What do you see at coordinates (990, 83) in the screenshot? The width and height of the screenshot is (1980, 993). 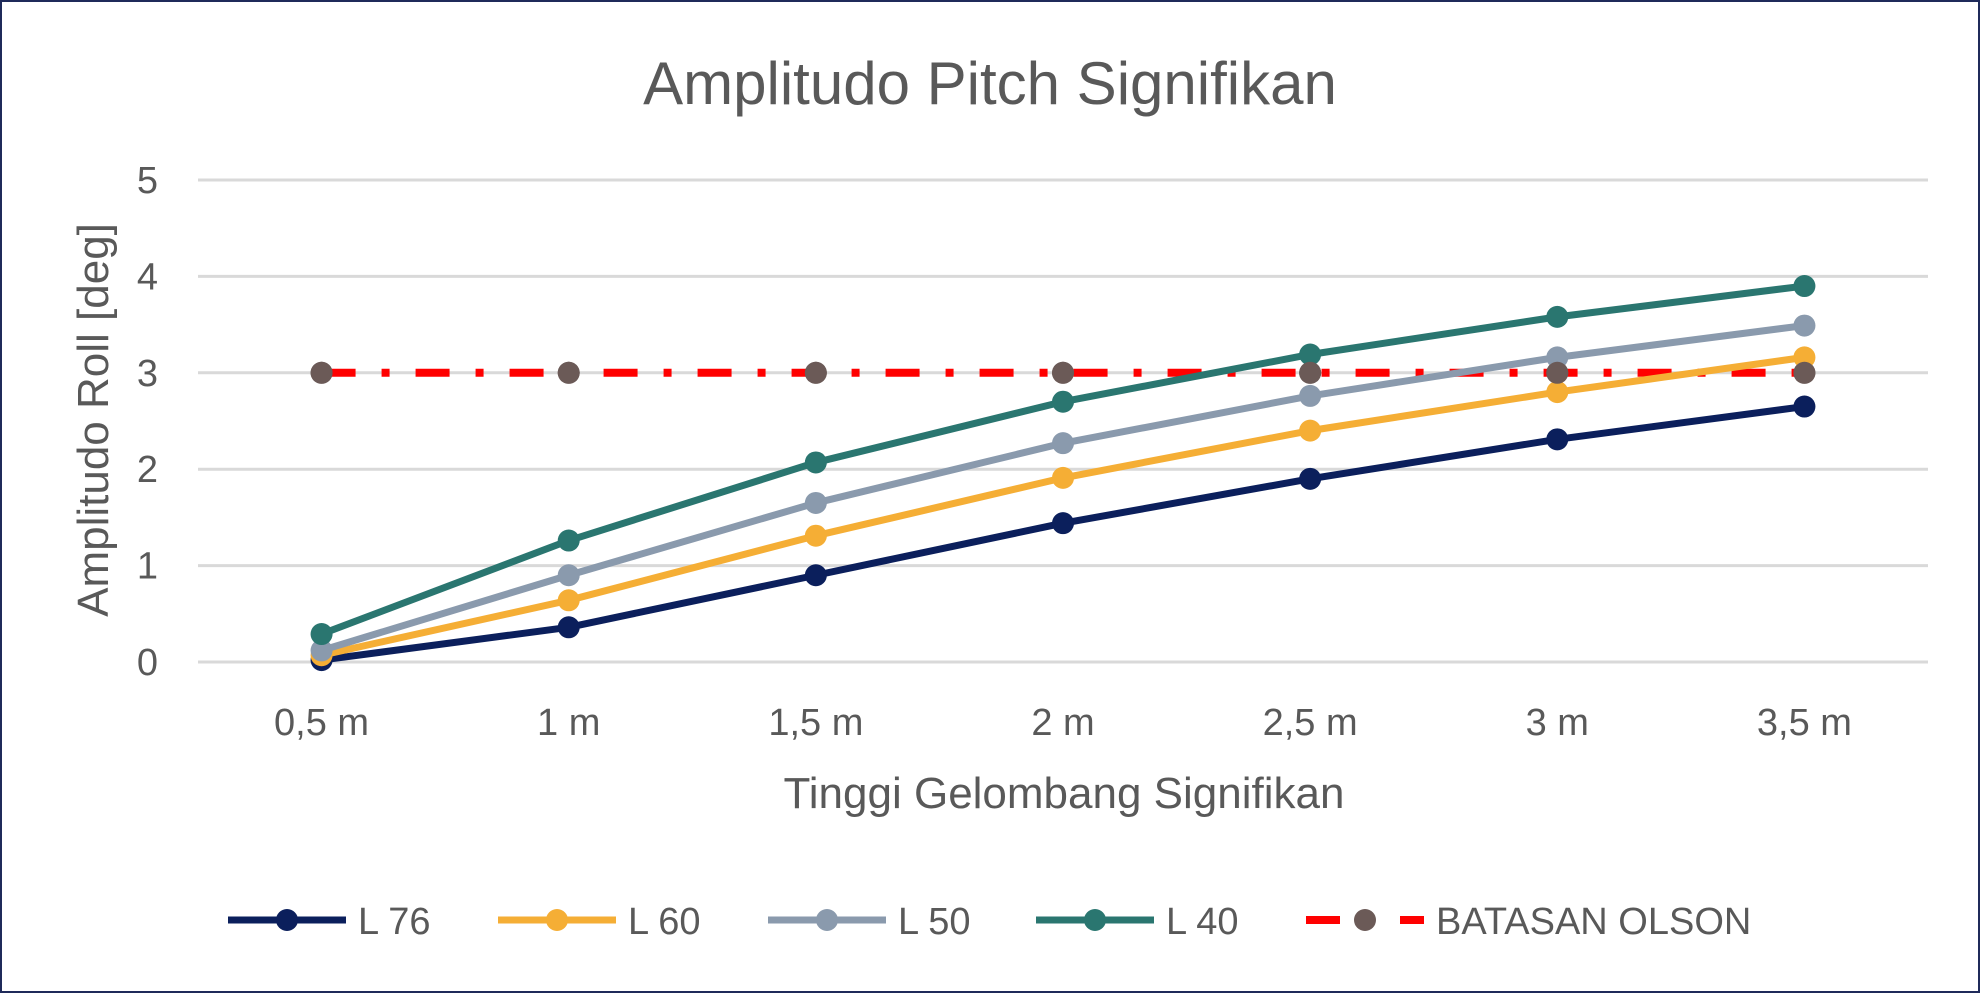 I see `chart-title: Amplitudo Pitch Signifikan` at bounding box center [990, 83].